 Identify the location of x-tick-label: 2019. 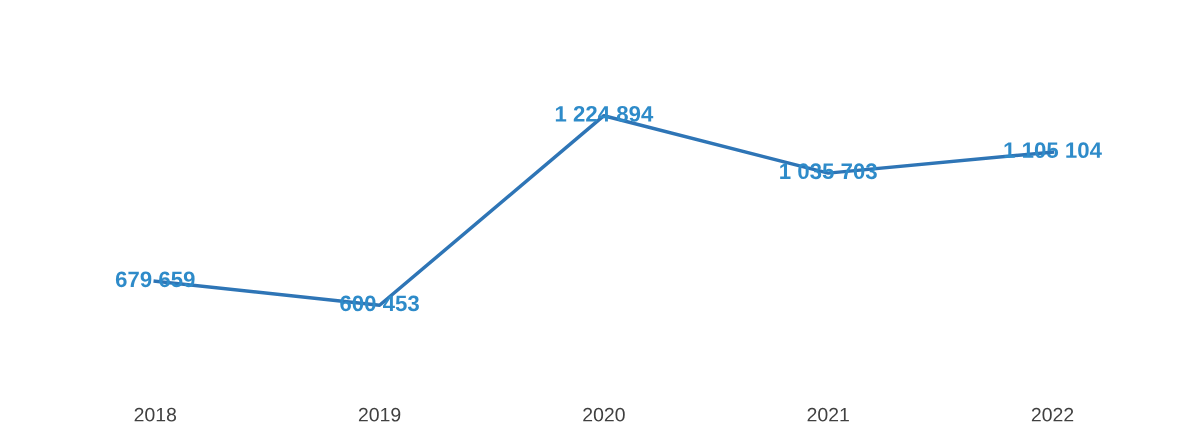
(379, 414).